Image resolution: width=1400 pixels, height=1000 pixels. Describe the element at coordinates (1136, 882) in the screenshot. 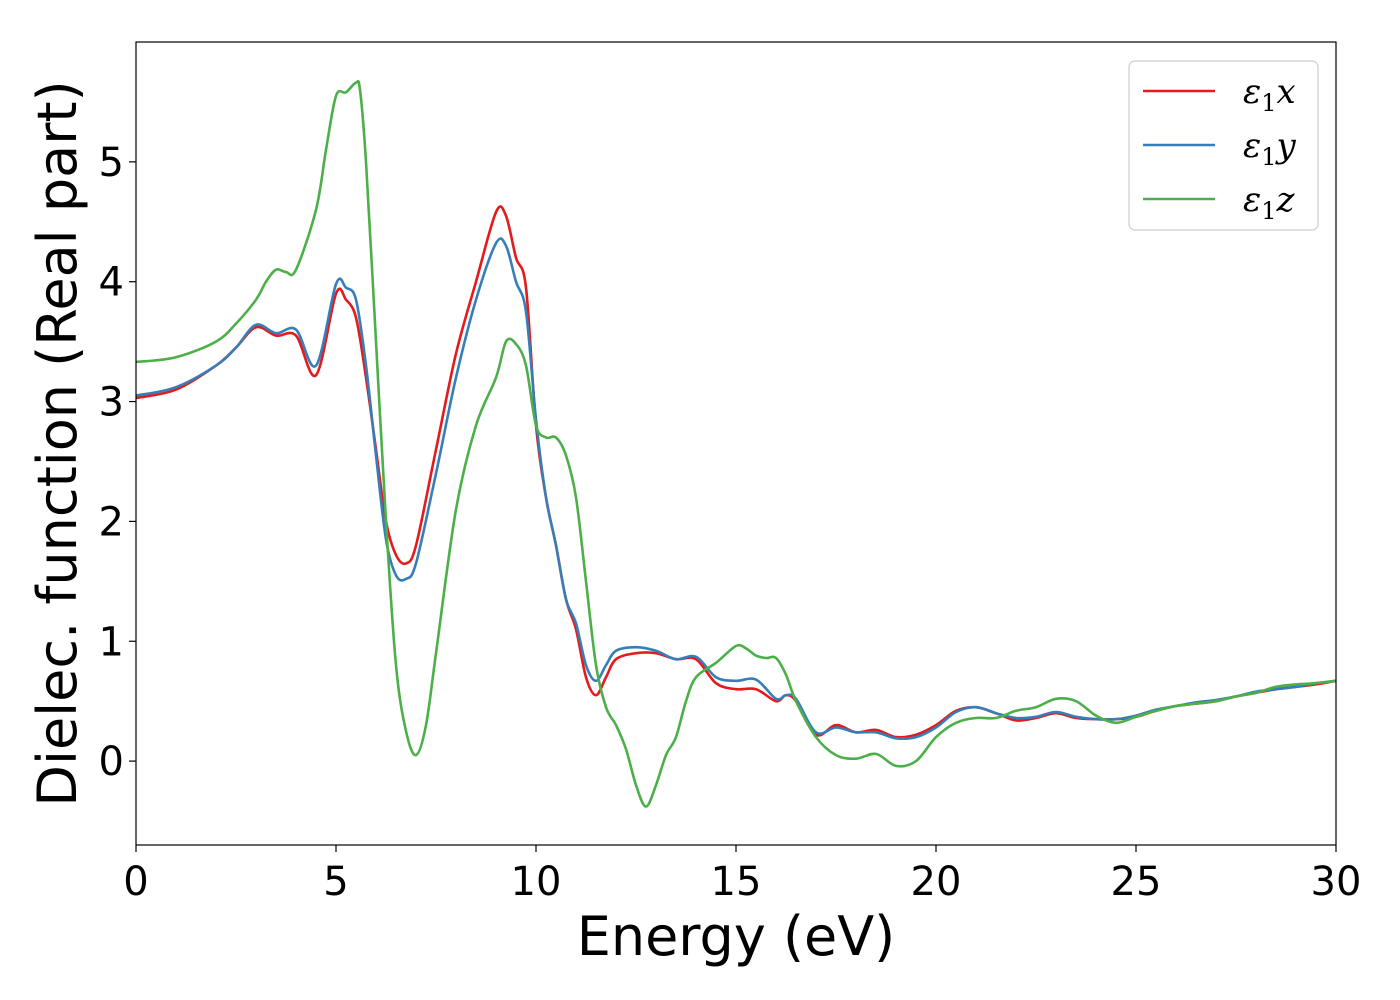

I see `x-tick-label: 25` at that location.